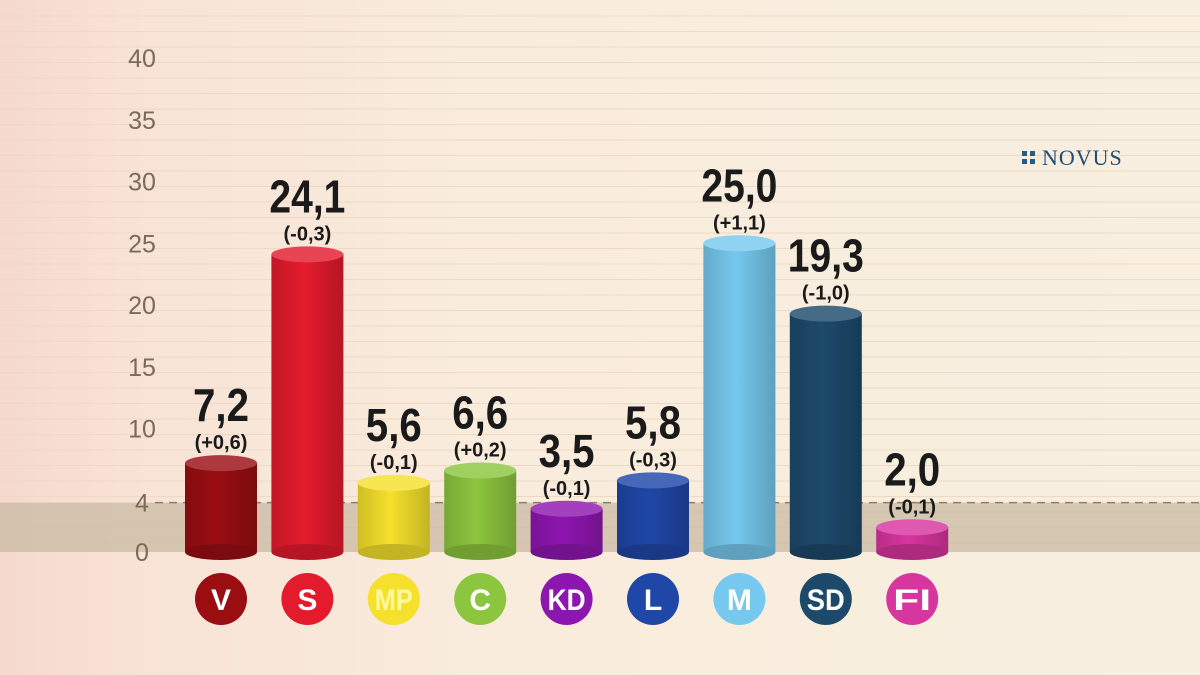 The height and width of the screenshot is (675, 1200). Describe the element at coordinates (307, 196) in the screenshot. I see `bar-value-label: 24,1` at that location.